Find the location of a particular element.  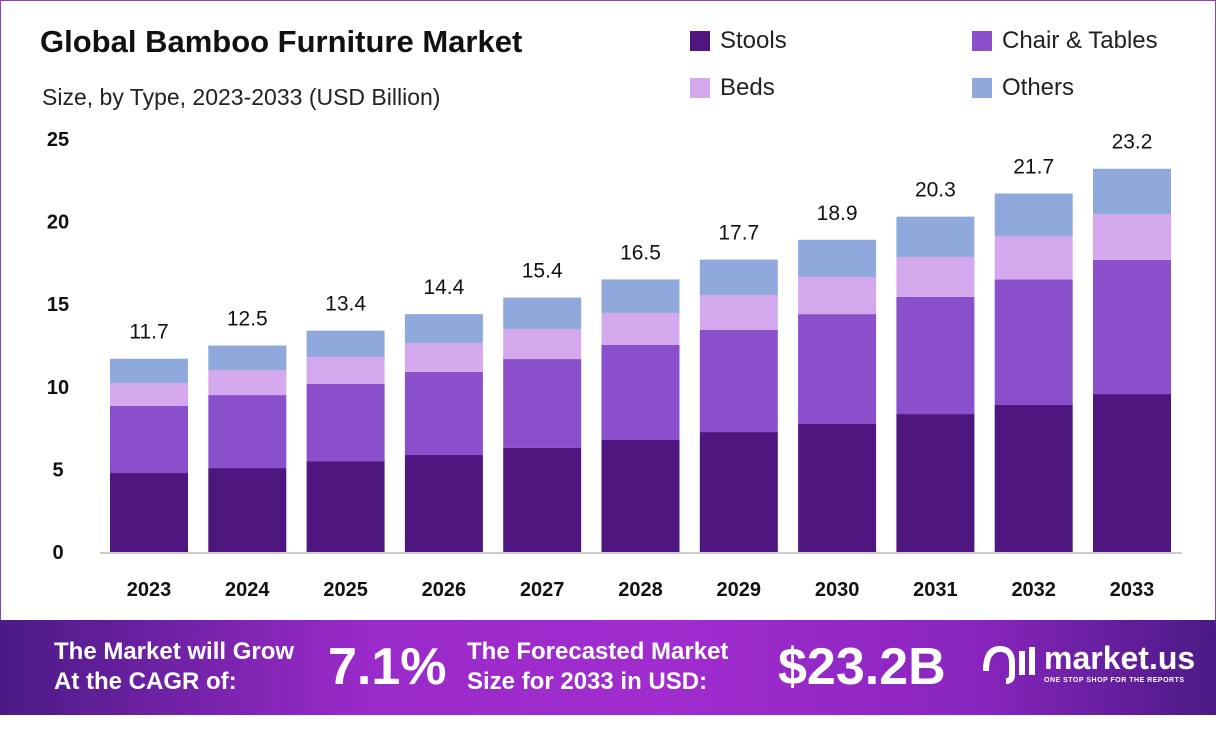

total-label: 15.4 is located at coordinates (542, 271).